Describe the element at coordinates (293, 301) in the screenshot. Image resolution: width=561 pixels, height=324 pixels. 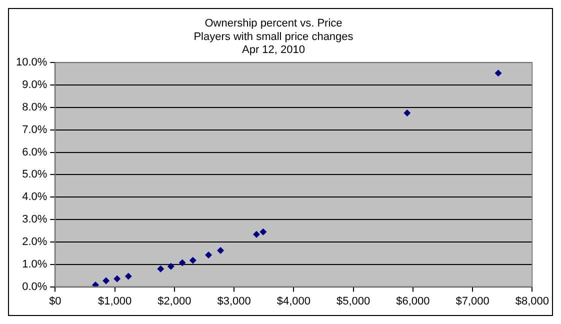
I see `x-tick-label: $4,000` at that location.